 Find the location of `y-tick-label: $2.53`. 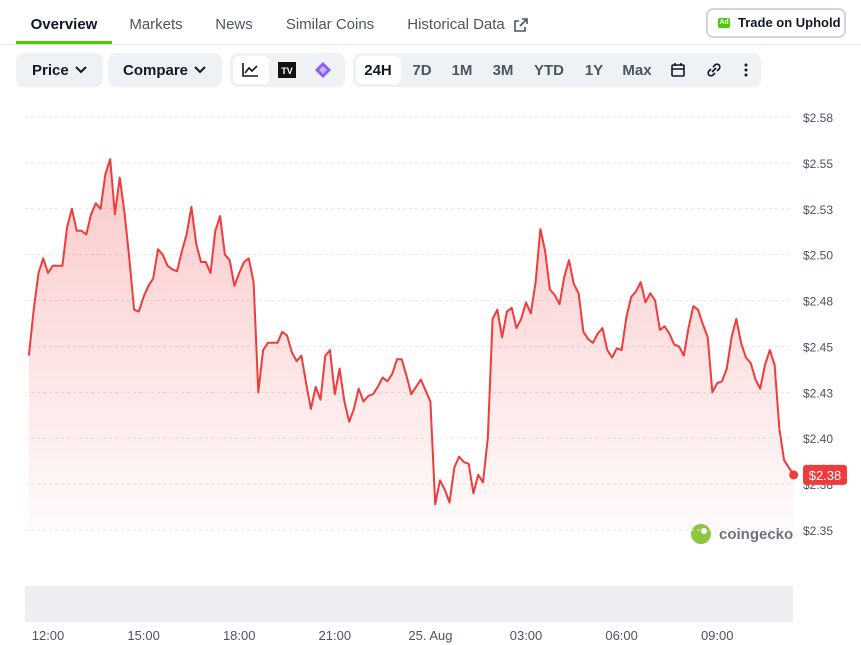

y-tick-label: $2.53 is located at coordinates (818, 210).